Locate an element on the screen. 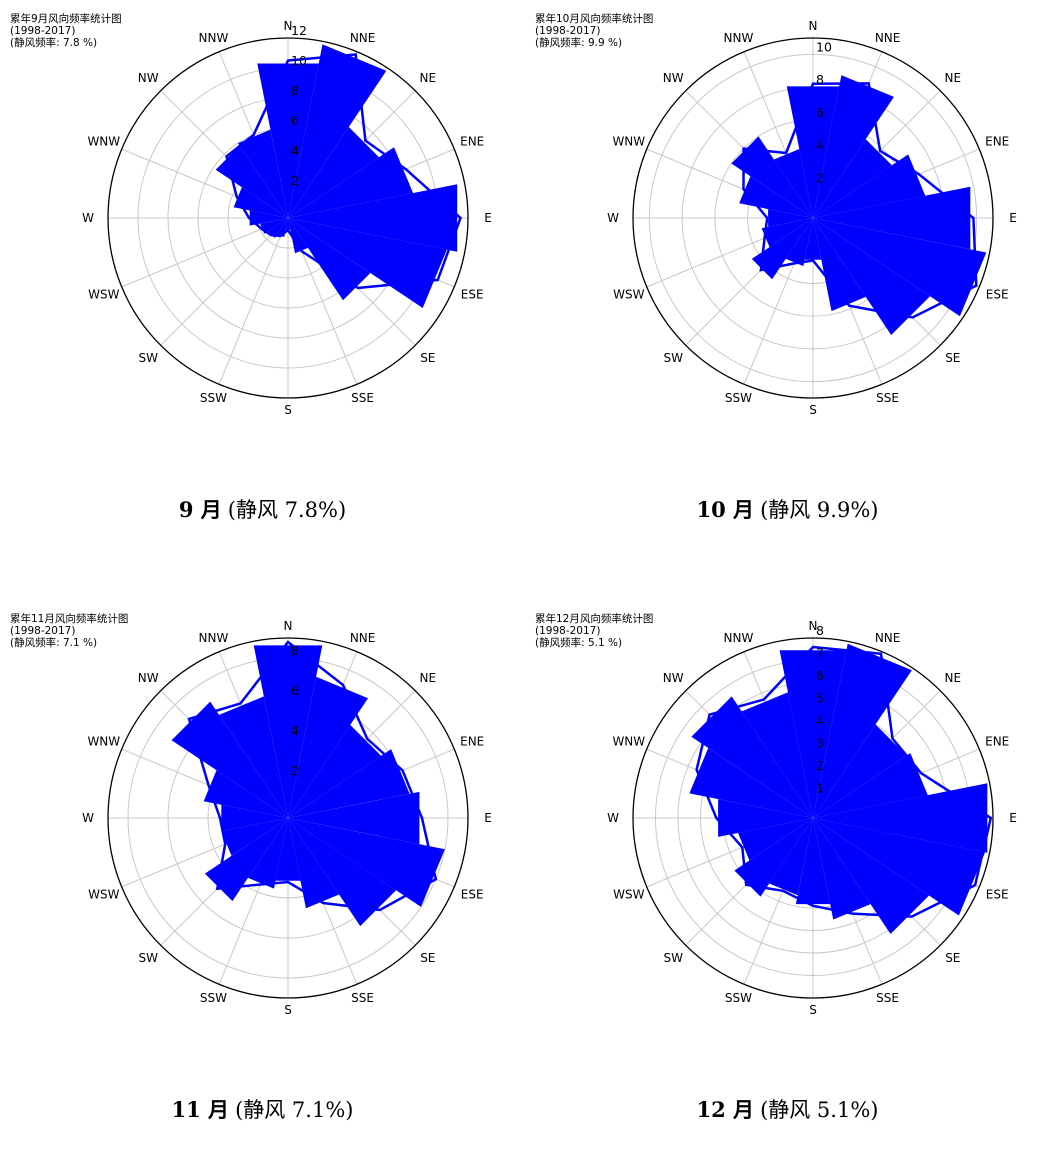 The width and height of the screenshot is (1051, 1164). radial-tick-label: 12 is located at coordinates (299, 30).